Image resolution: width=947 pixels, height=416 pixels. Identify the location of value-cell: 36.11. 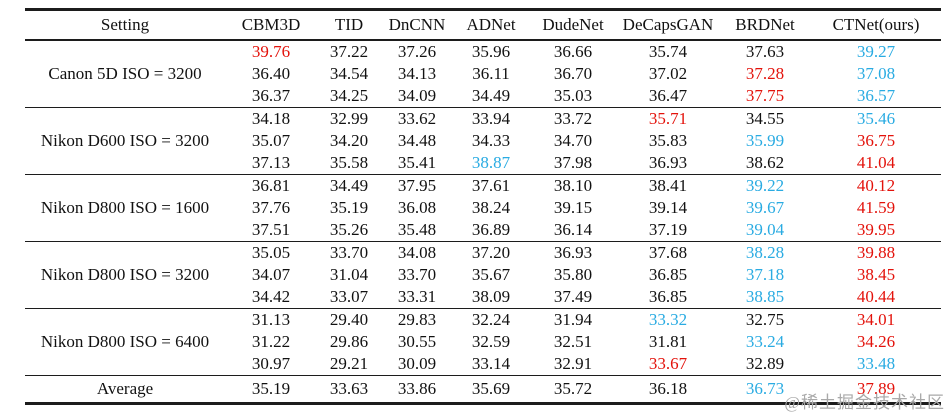
(491, 73).